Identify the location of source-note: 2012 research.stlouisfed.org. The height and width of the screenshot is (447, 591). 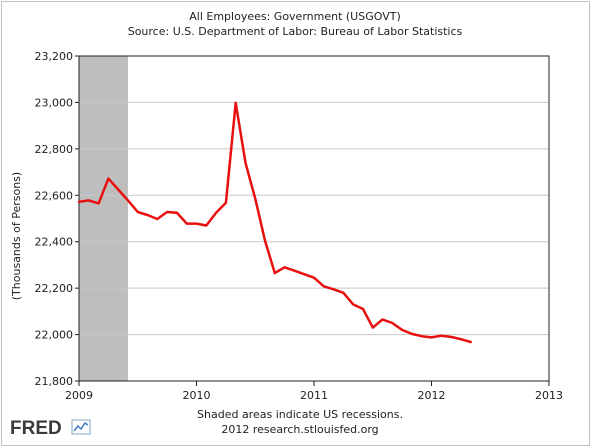
(299, 429).